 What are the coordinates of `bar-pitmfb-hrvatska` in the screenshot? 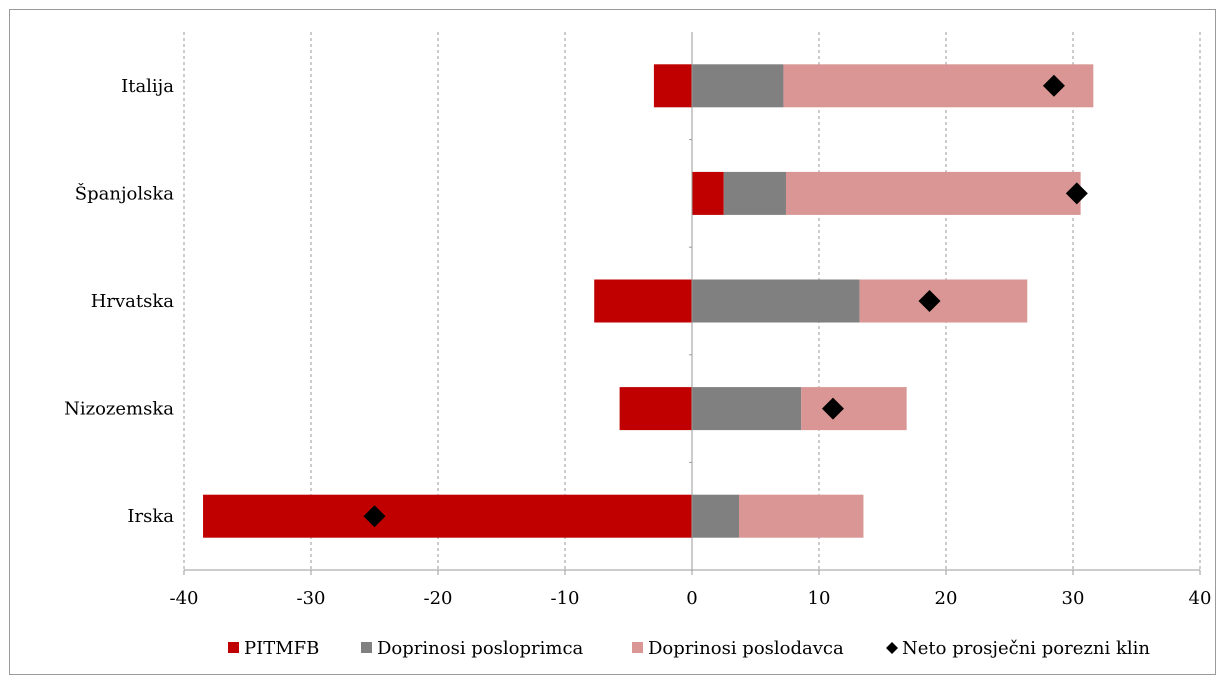 It's located at (643, 301).